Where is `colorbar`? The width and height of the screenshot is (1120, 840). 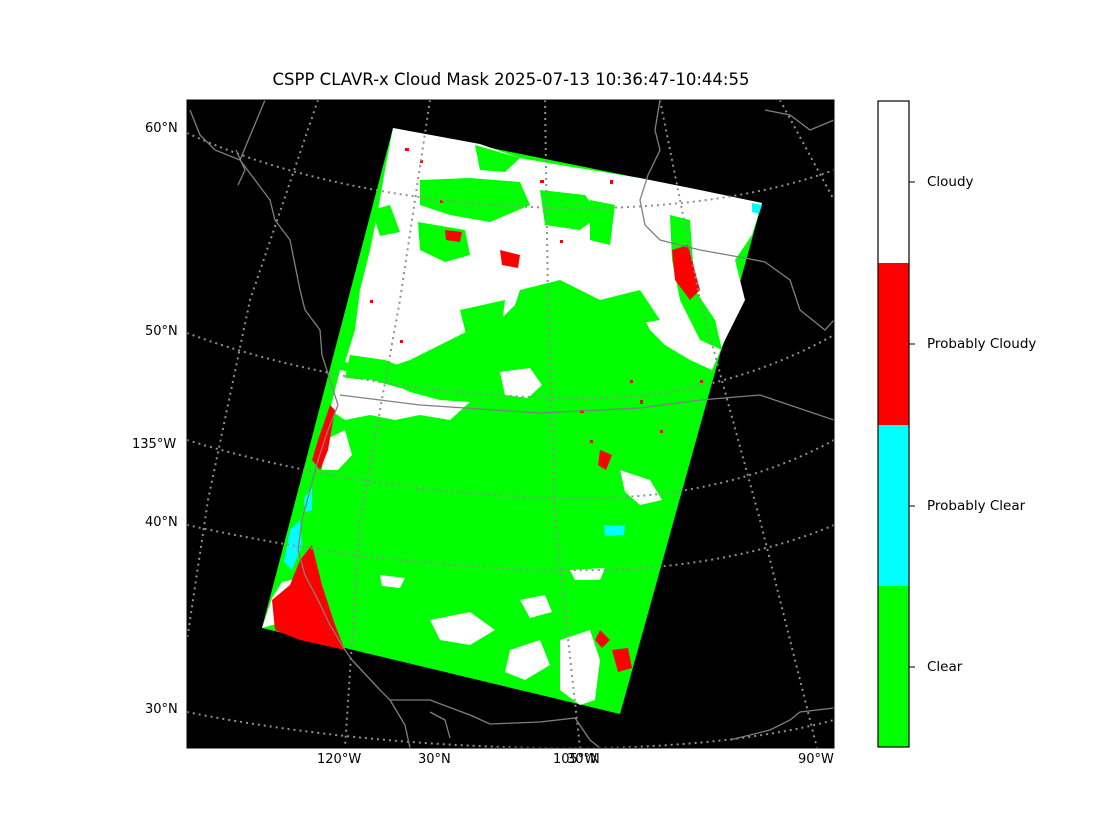
colorbar is located at coordinates (896, 424).